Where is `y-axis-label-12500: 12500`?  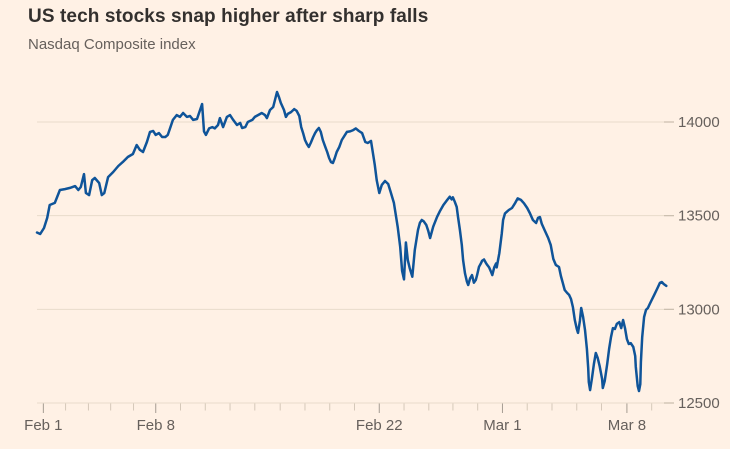
y-axis-label-12500: 12500 is located at coordinates (699, 403).